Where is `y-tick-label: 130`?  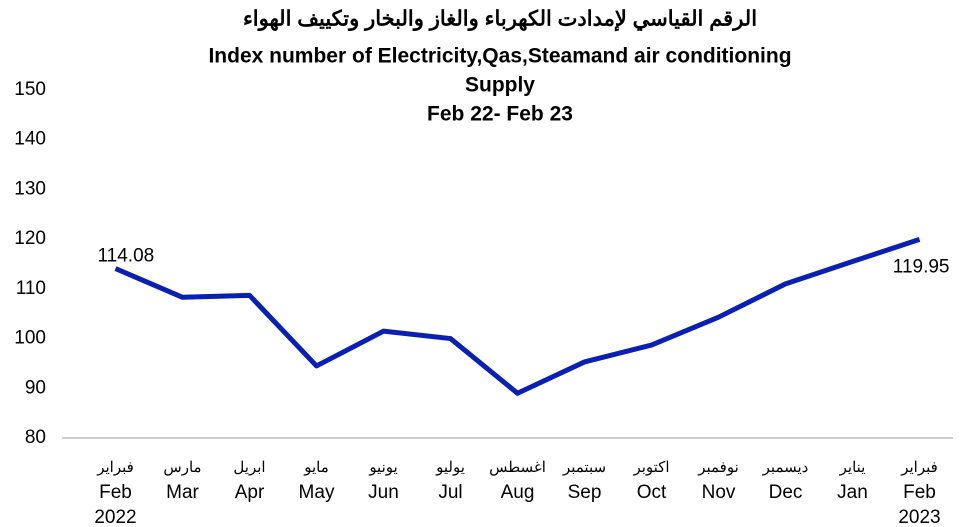
y-tick-label: 130 is located at coordinates (30, 188).